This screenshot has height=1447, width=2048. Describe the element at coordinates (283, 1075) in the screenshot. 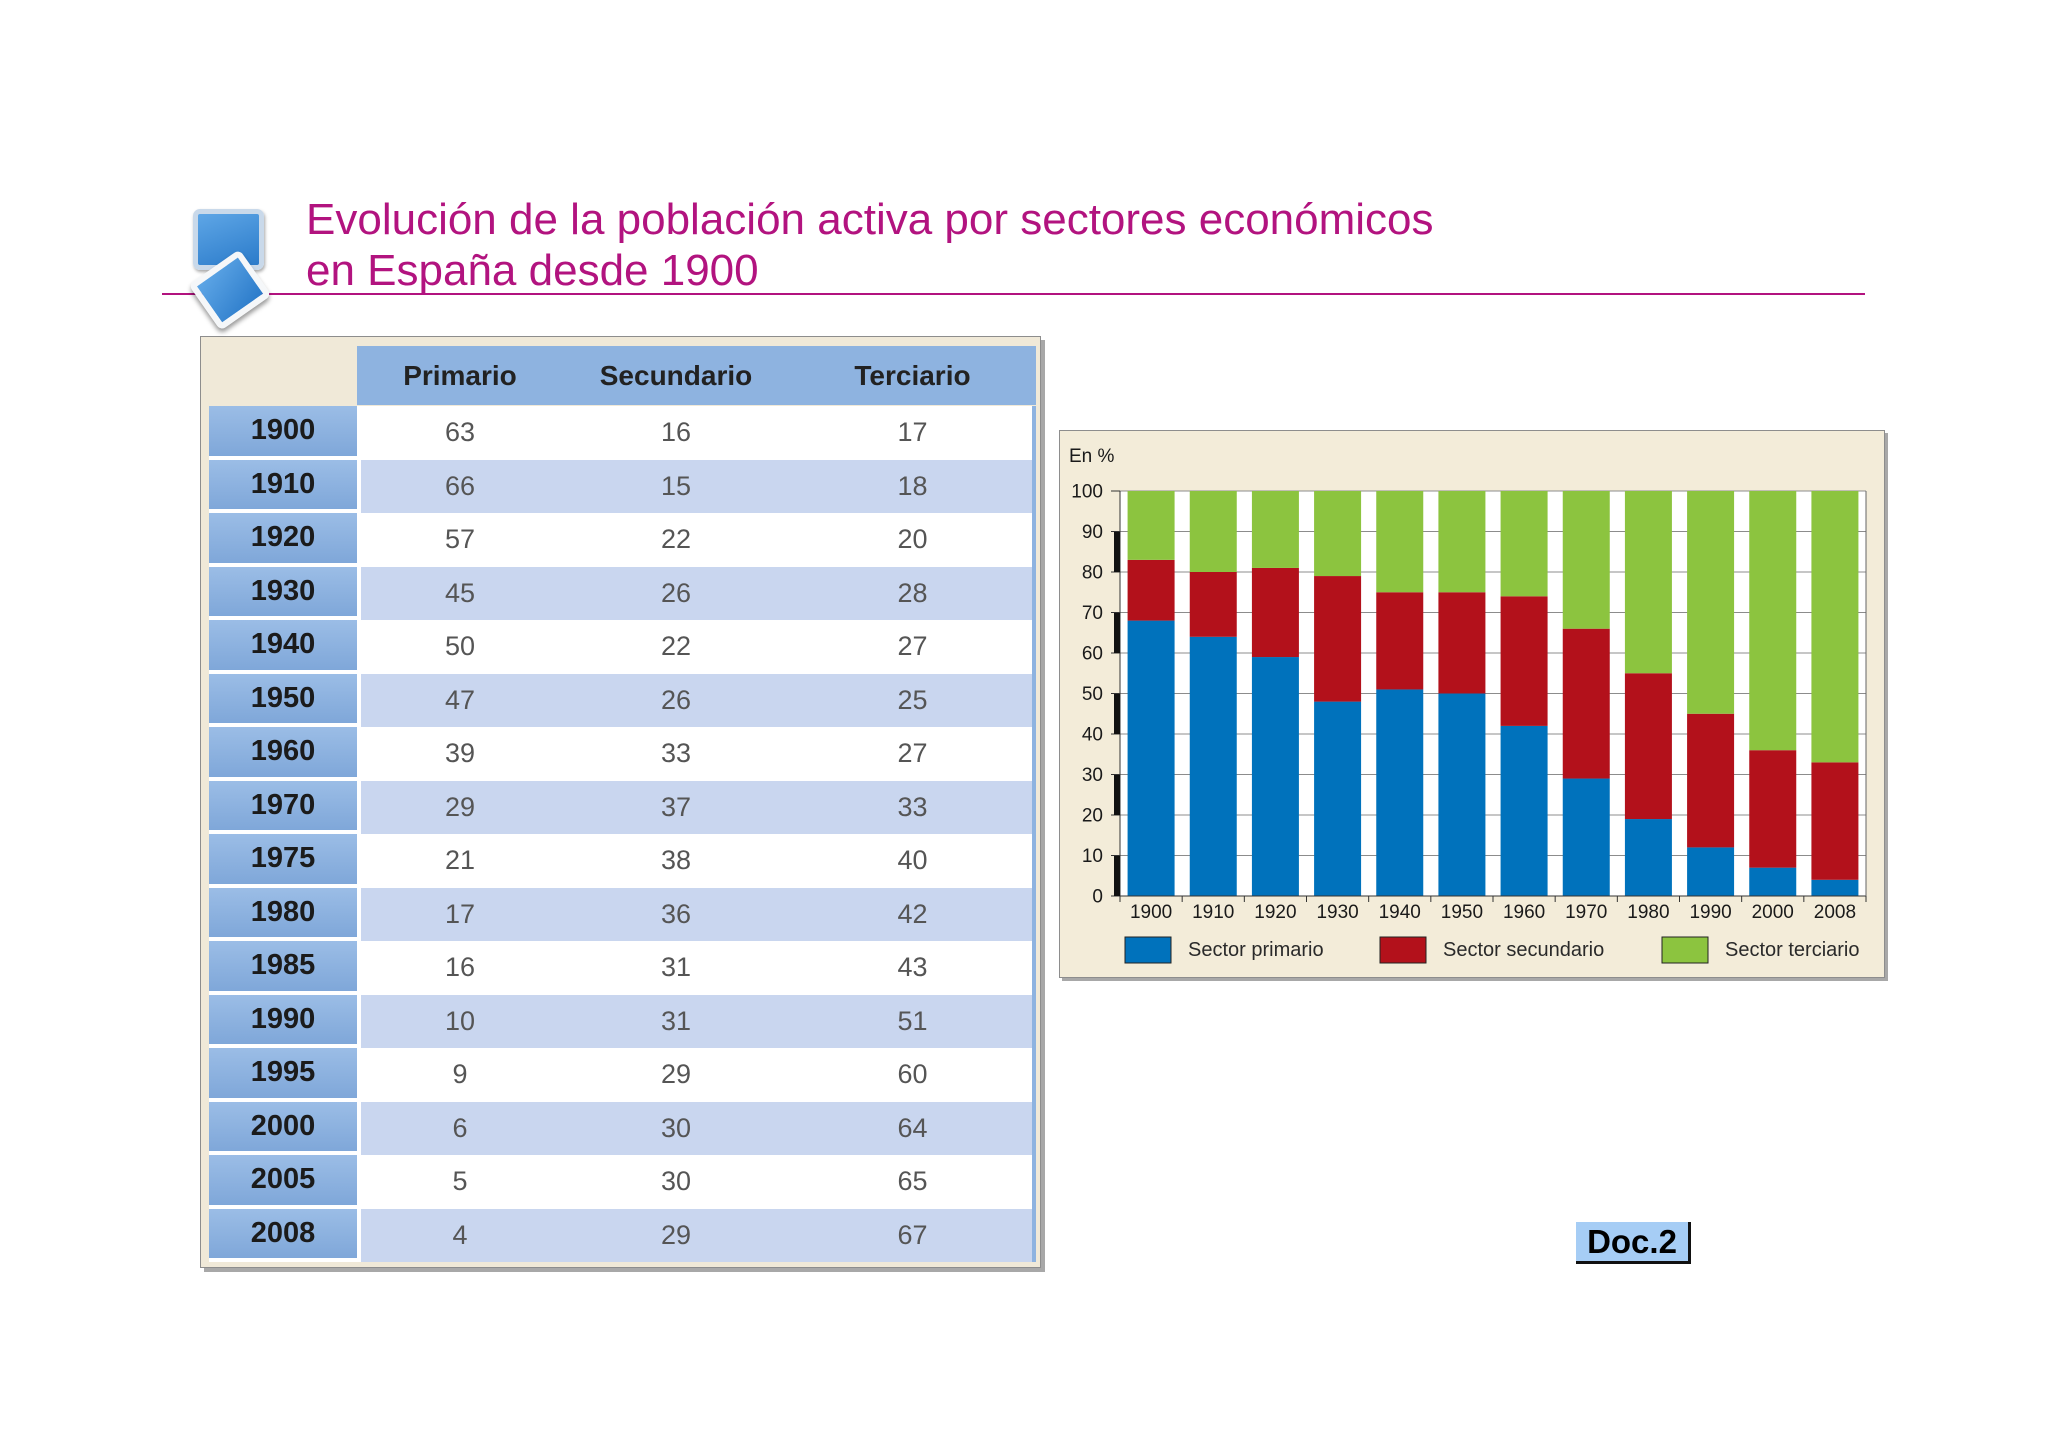

I see `year-cell: 1995` at that location.